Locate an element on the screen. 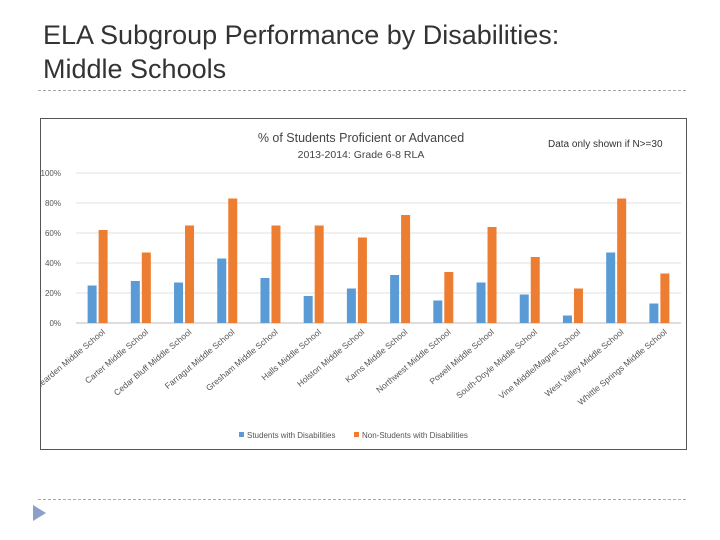  x-tick-label: Bearden Middle School is located at coordinates (74, 359).